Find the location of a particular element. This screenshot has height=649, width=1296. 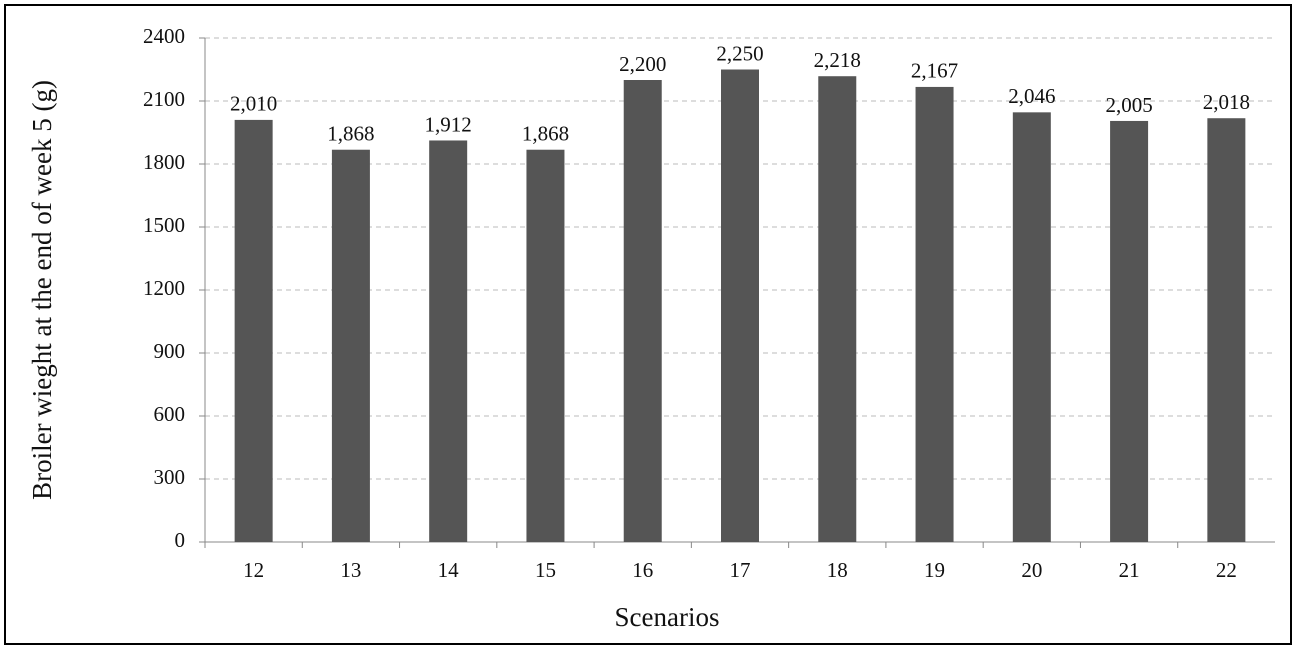

value-label: 2,010 is located at coordinates (253, 104).